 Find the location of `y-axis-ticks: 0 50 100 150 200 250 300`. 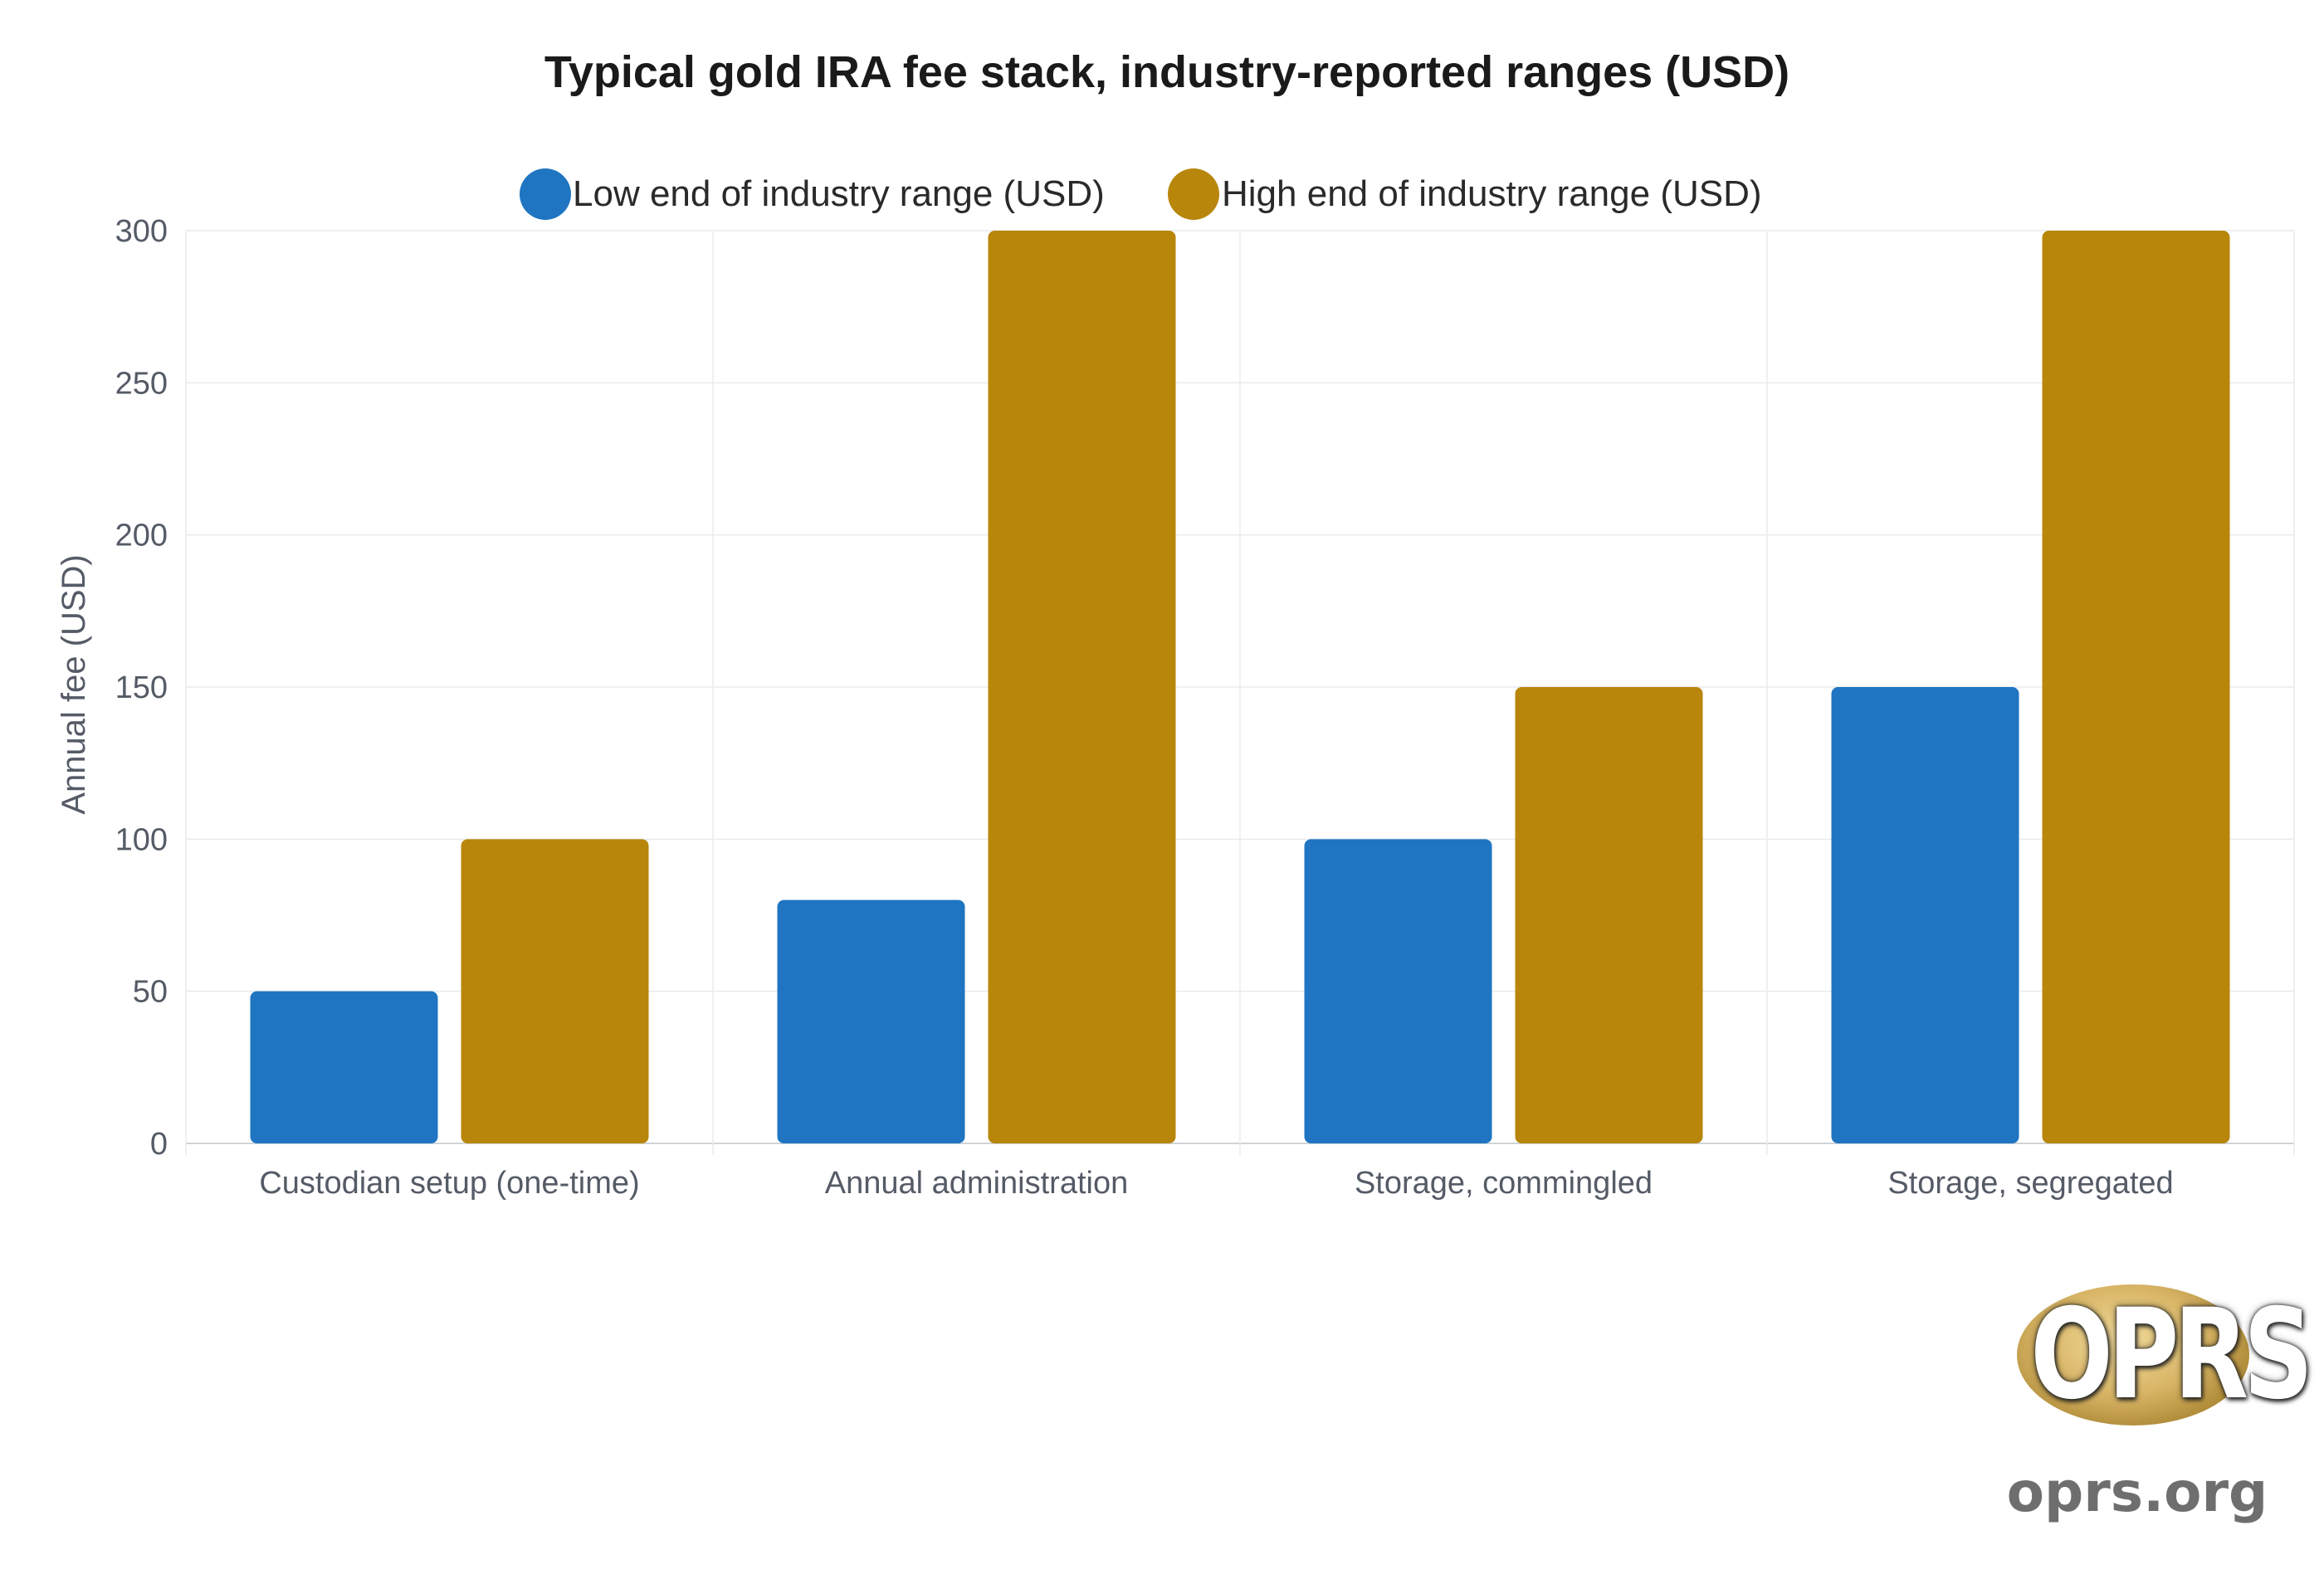

y-axis-ticks: 0 50 100 150 200 250 300 is located at coordinates (141, 688).